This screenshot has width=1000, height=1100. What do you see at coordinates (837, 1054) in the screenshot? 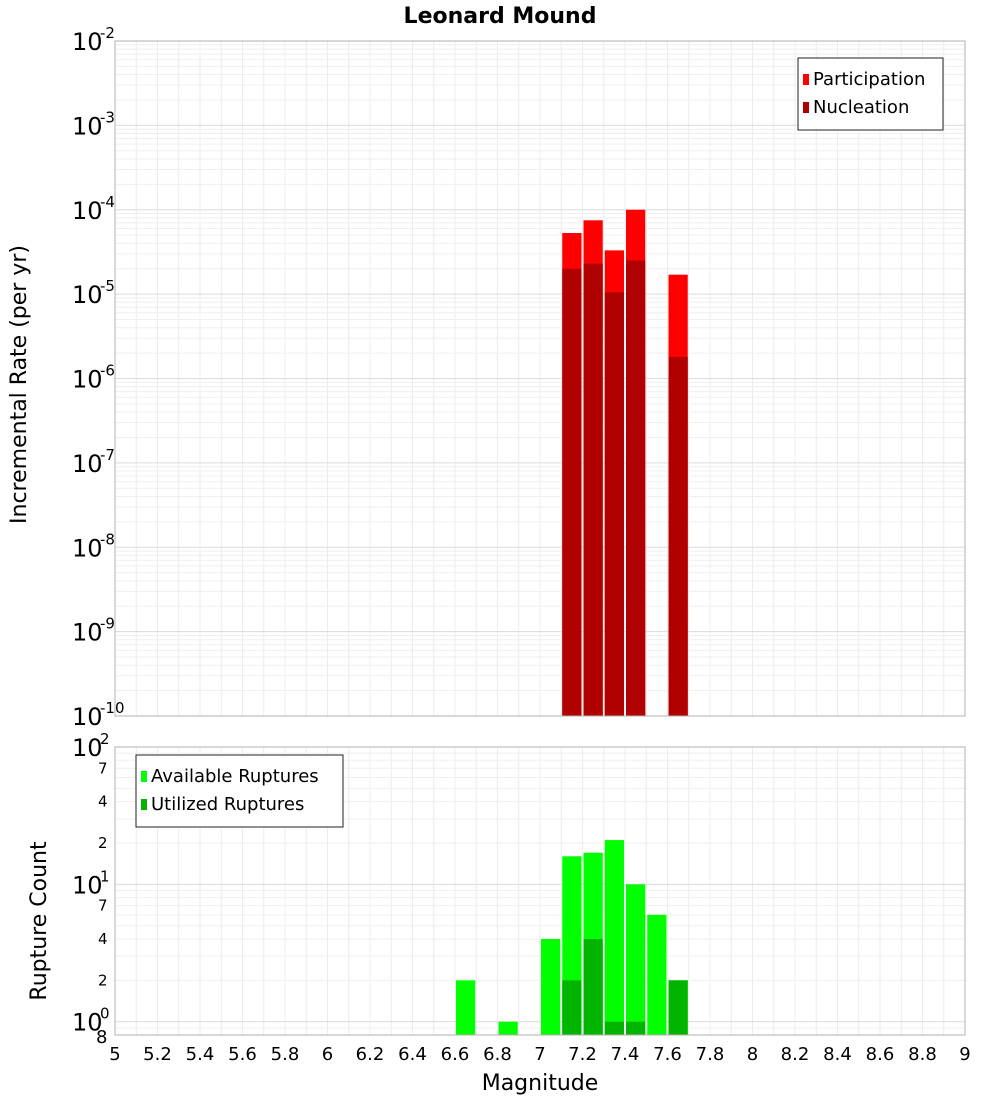
I see `x-tick-label: 8.4` at bounding box center [837, 1054].